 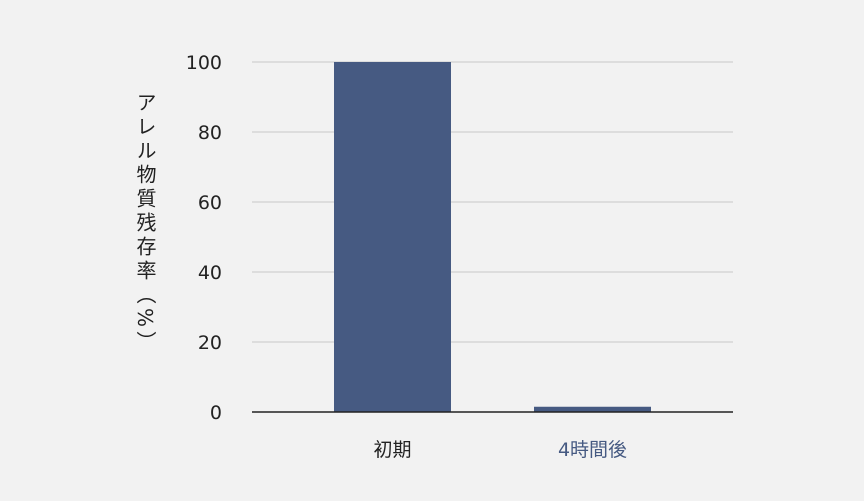 What do you see at coordinates (216, 413) in the screenshot?
I see `y-tick-label: 0` at bounding box center [216, 413].